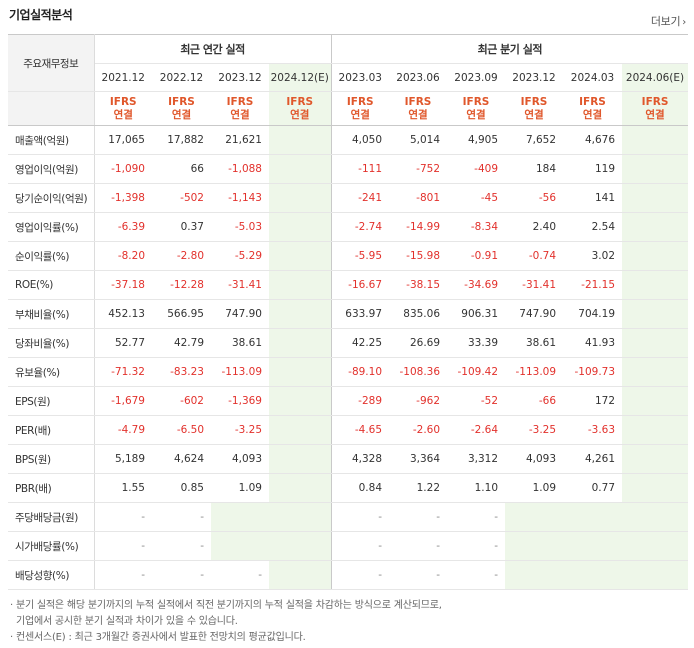 This screenshot has height=648, width=694. Describe the element at coordinates (476, 140) in the screenshot. I see `value-cell: 4,905` at that location.